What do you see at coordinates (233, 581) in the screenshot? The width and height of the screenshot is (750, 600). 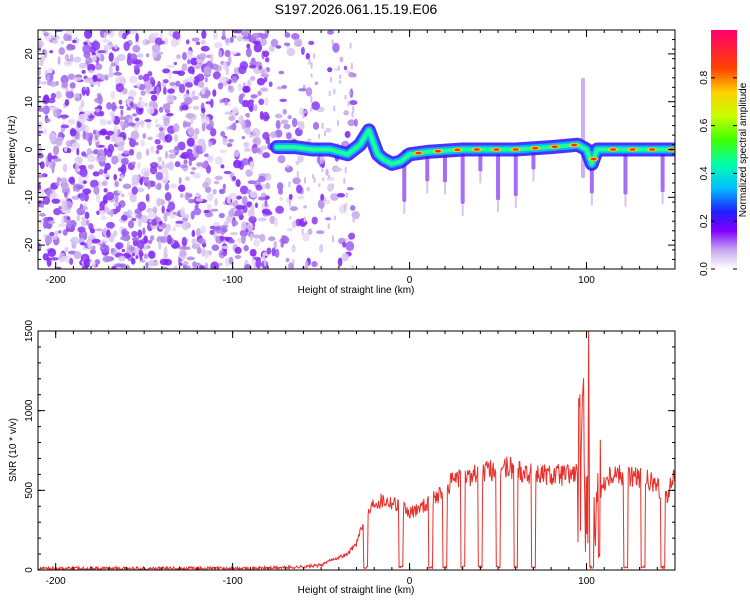 I see `x-tick-label: -100` at bounding box center [233, 581].